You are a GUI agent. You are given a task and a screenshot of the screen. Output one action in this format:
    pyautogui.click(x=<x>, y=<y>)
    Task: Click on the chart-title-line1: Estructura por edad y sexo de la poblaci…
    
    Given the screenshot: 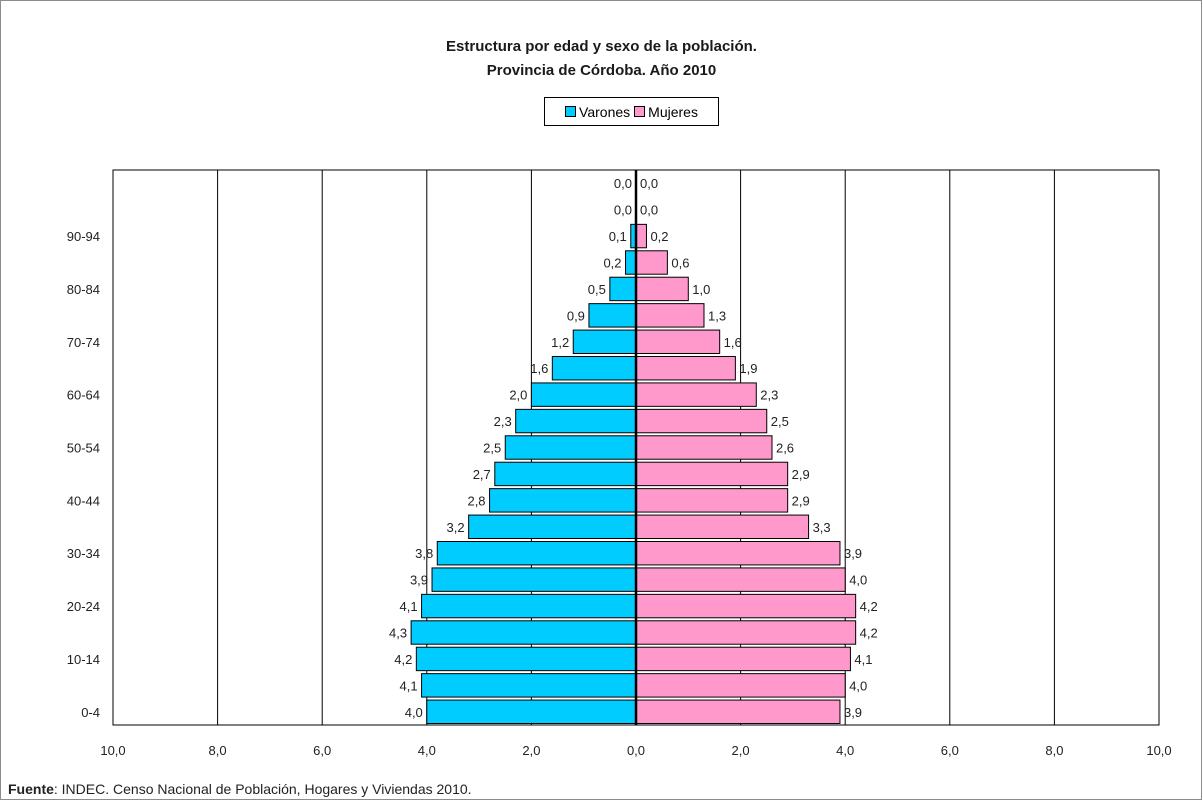 What is the action you would take?
    pyautogui.click(x=601, y=46)
    